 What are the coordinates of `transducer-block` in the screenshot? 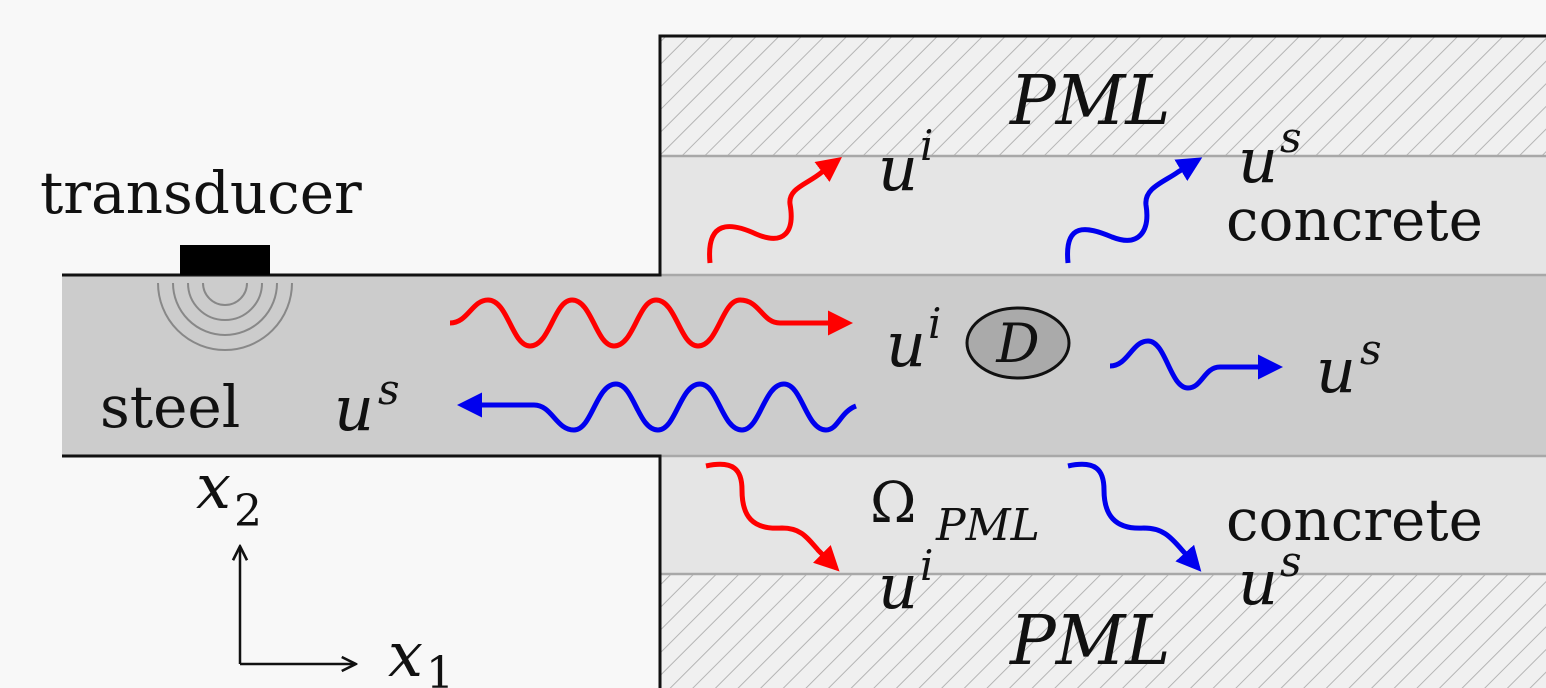 It's located at (225, 260).